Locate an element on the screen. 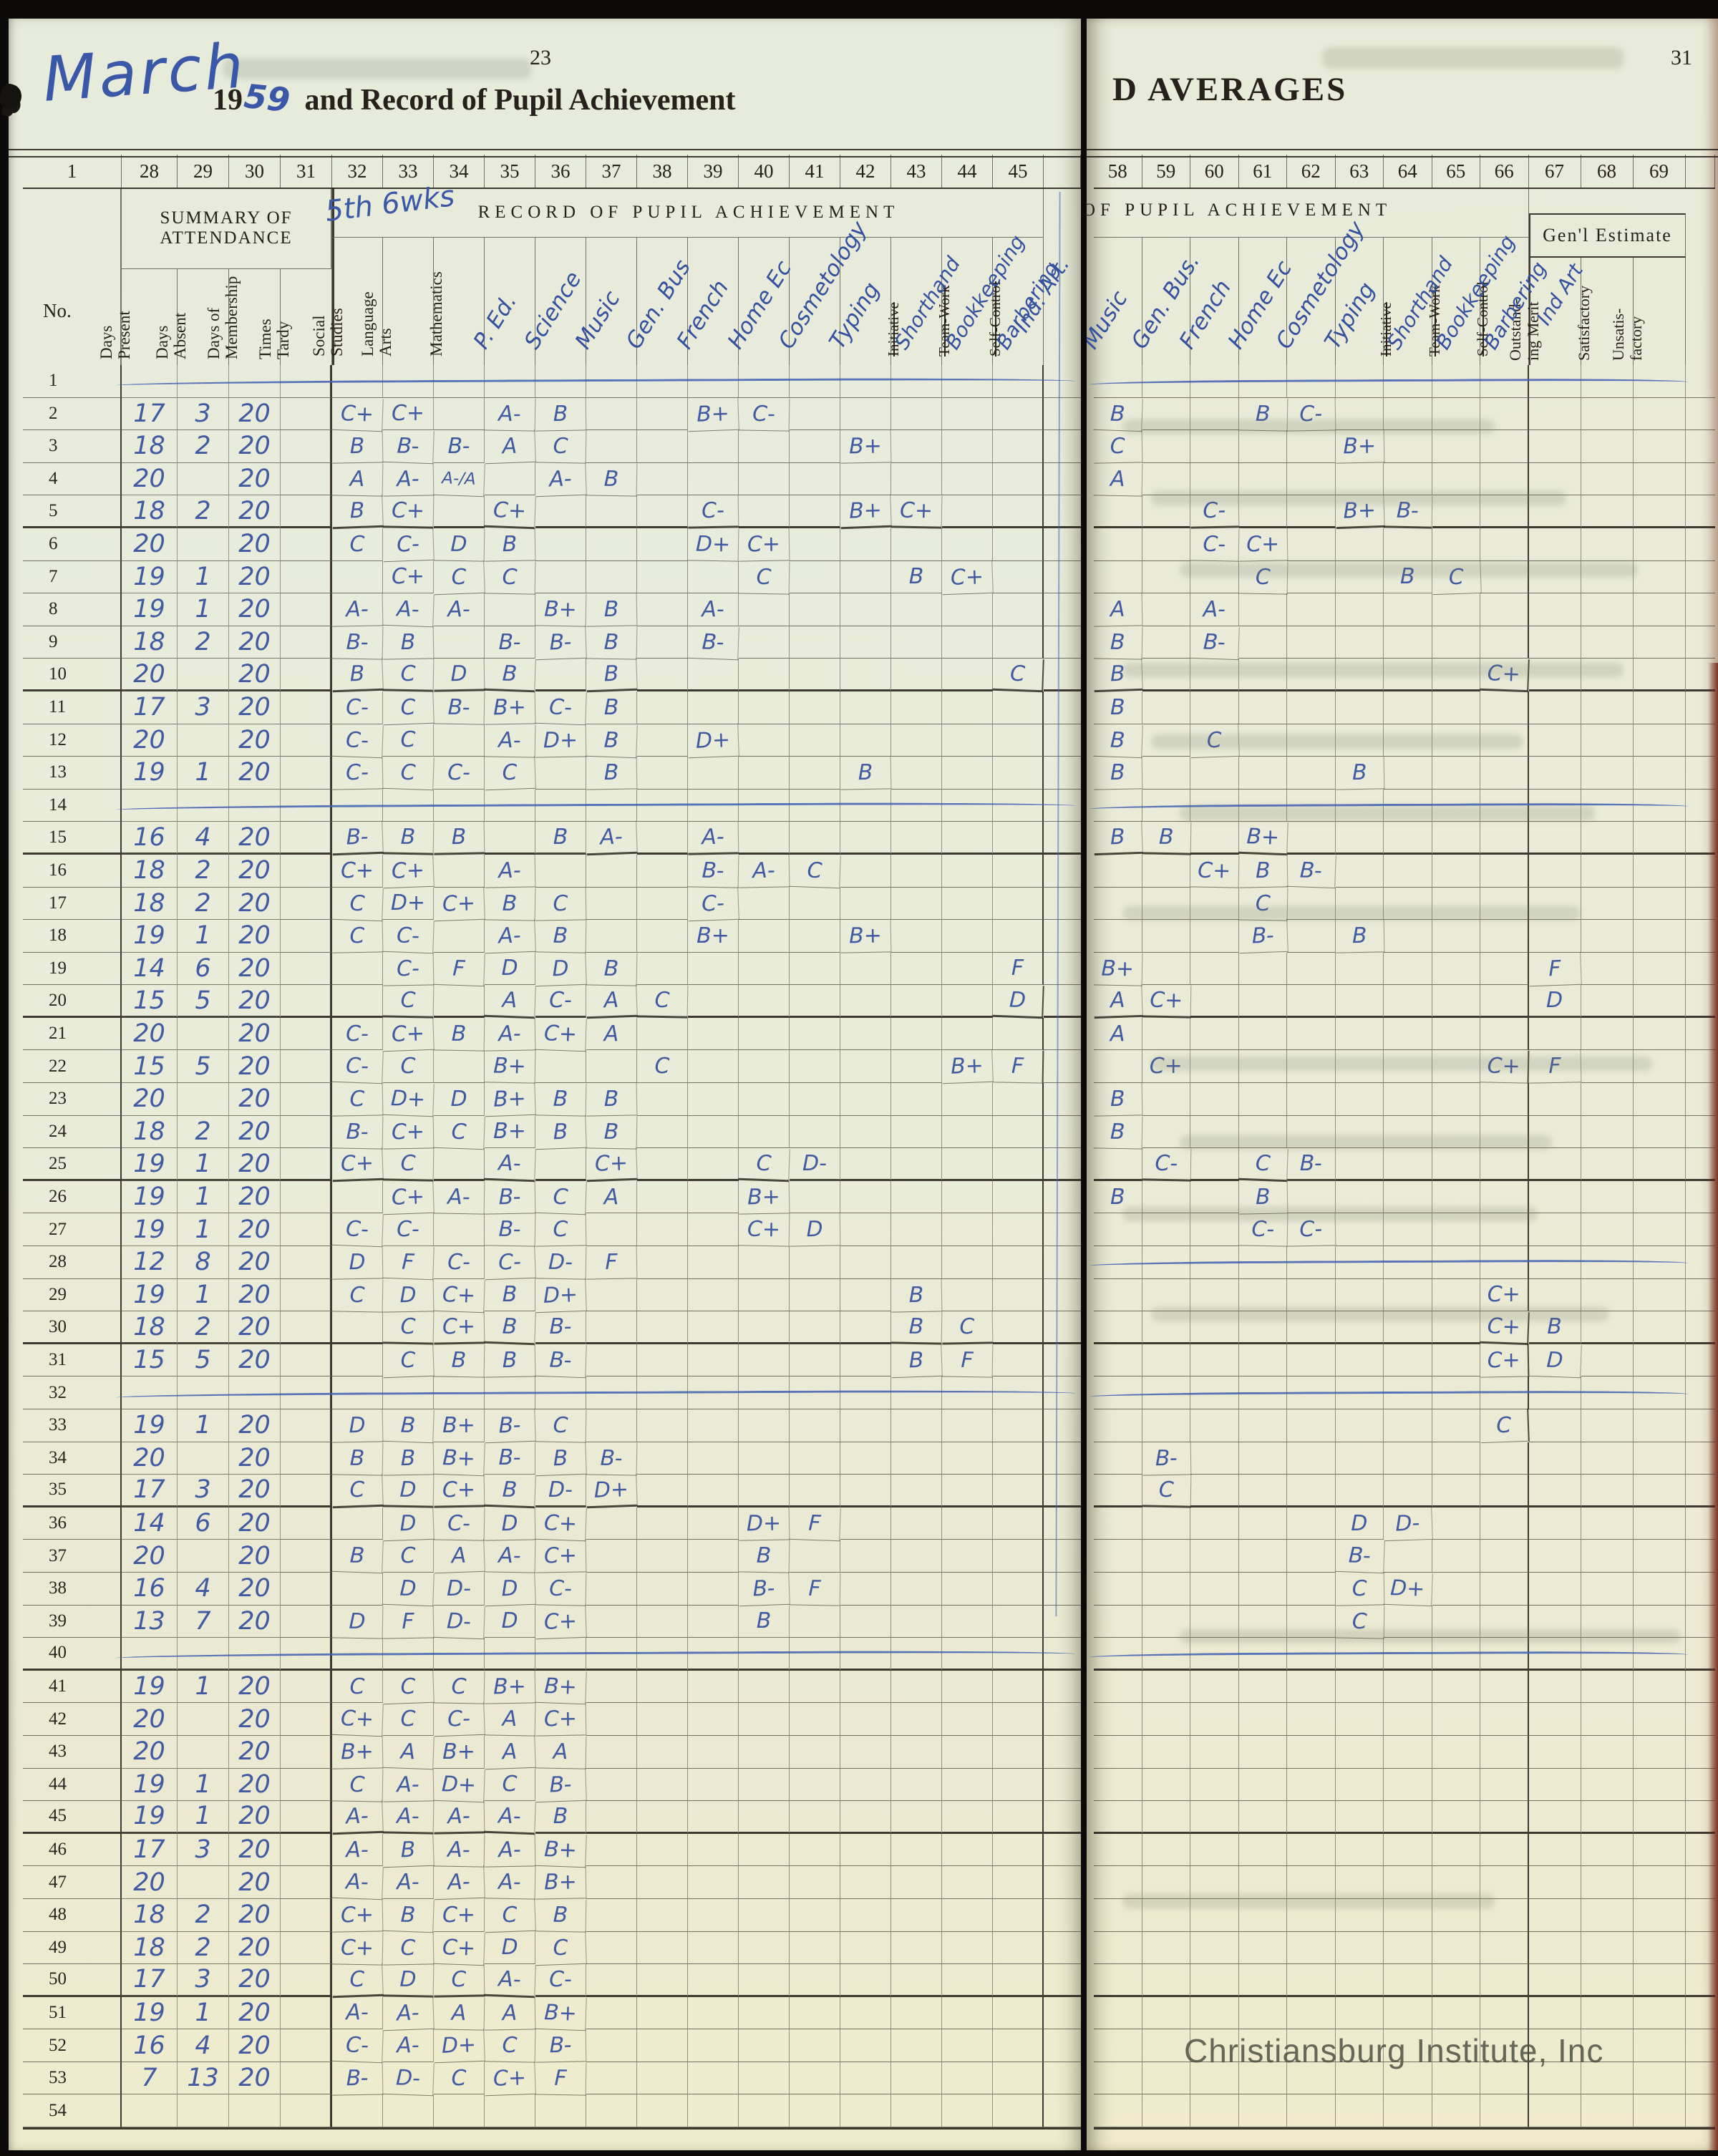  row-number: 12 is located at coordinates (72, 741).